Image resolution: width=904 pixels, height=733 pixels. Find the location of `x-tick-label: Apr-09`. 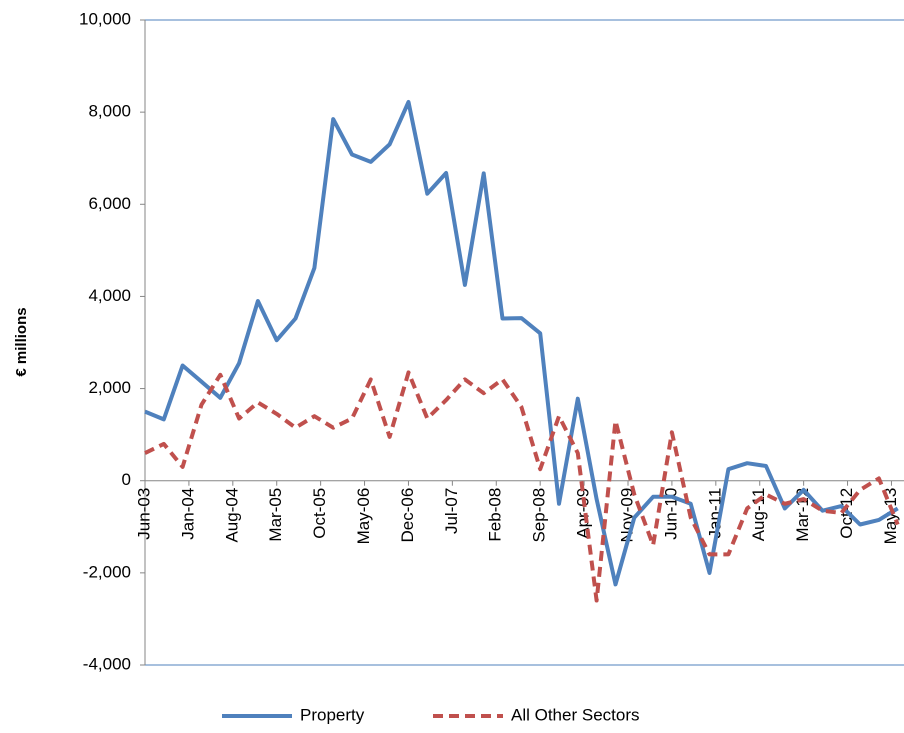

x-tick-label: Apr-09 is located at coordinates (583, 513).